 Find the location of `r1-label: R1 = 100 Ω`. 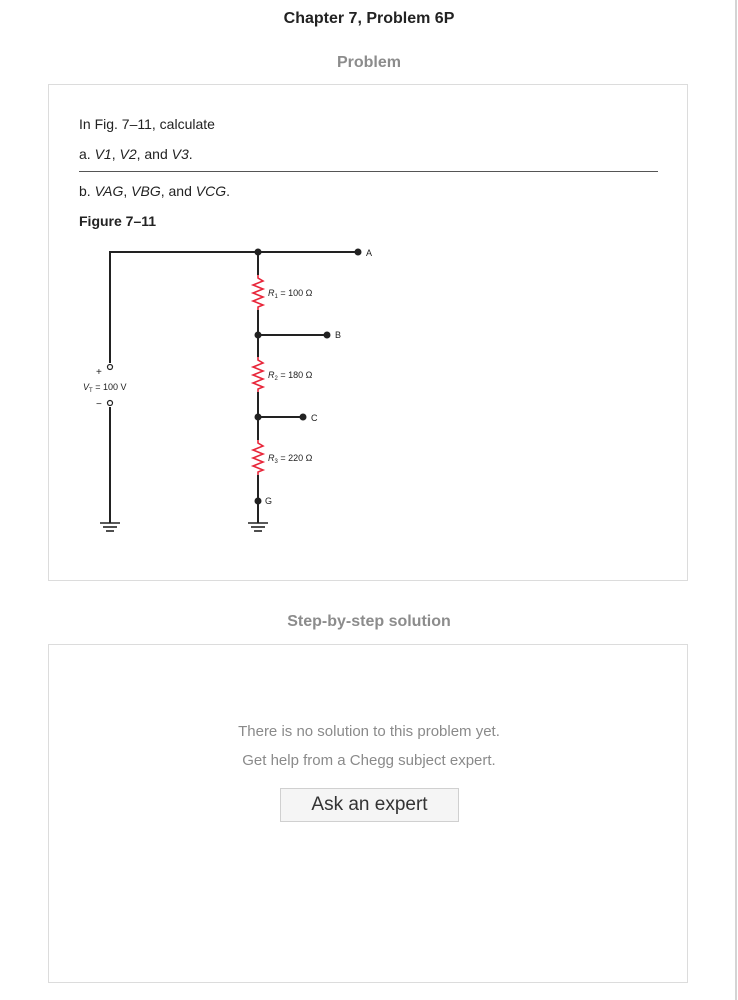

r1-label: R1 = 100 Ω is located at coordinates (290, 294).